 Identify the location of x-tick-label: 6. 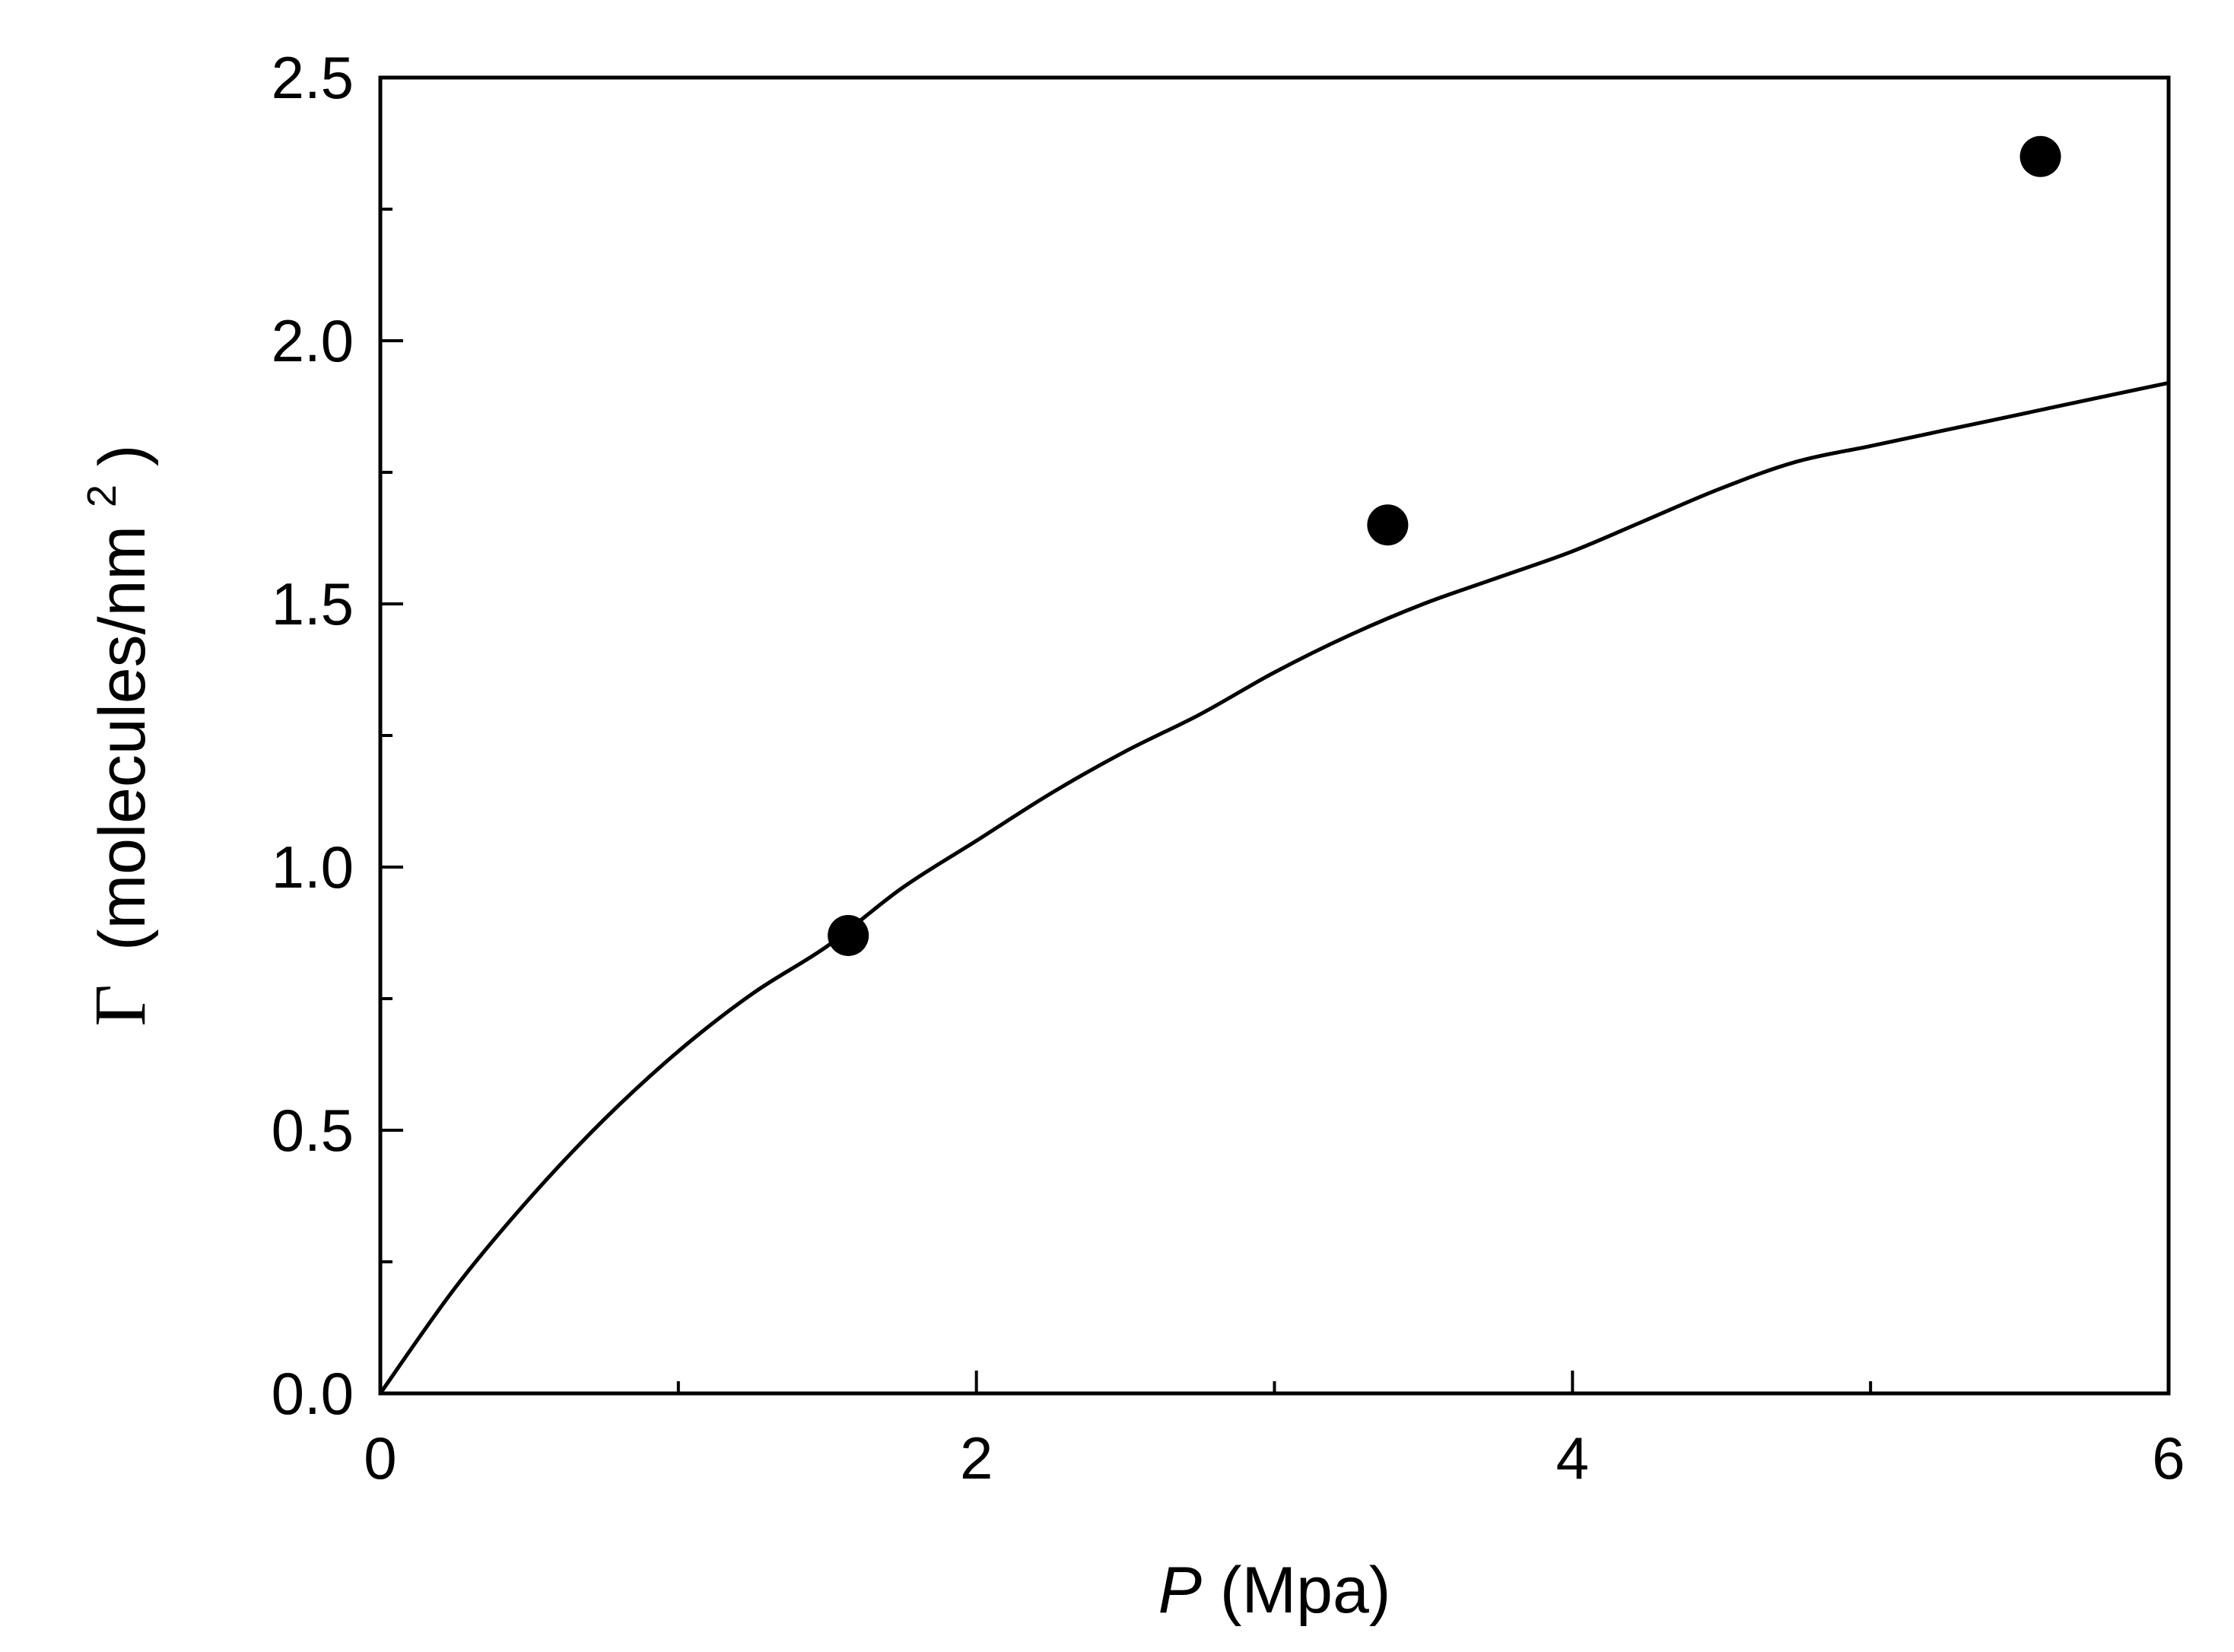
(2168, 1458).